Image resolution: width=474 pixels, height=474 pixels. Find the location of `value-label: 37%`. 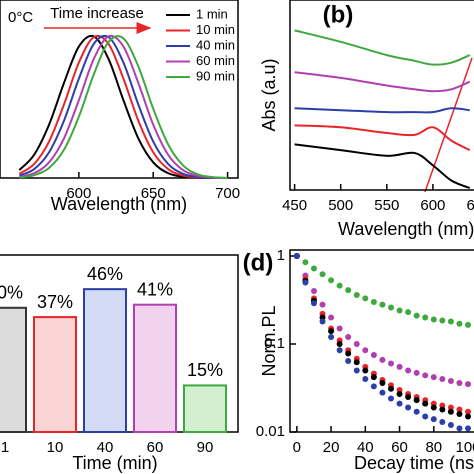

value-label: 37% is located at coordinates (55, 302).